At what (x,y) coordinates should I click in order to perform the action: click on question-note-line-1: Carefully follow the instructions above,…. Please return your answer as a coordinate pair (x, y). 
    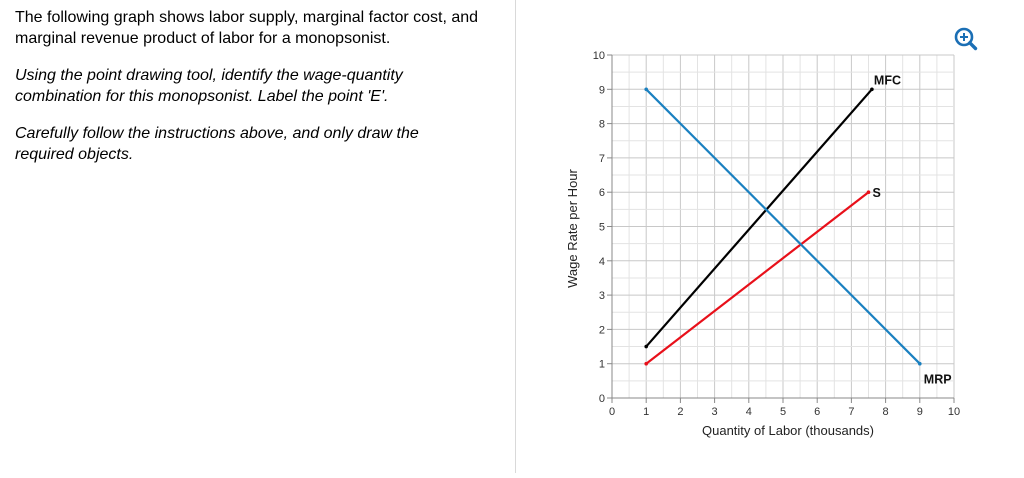
    Looking at the image, I should click on (217, 133).